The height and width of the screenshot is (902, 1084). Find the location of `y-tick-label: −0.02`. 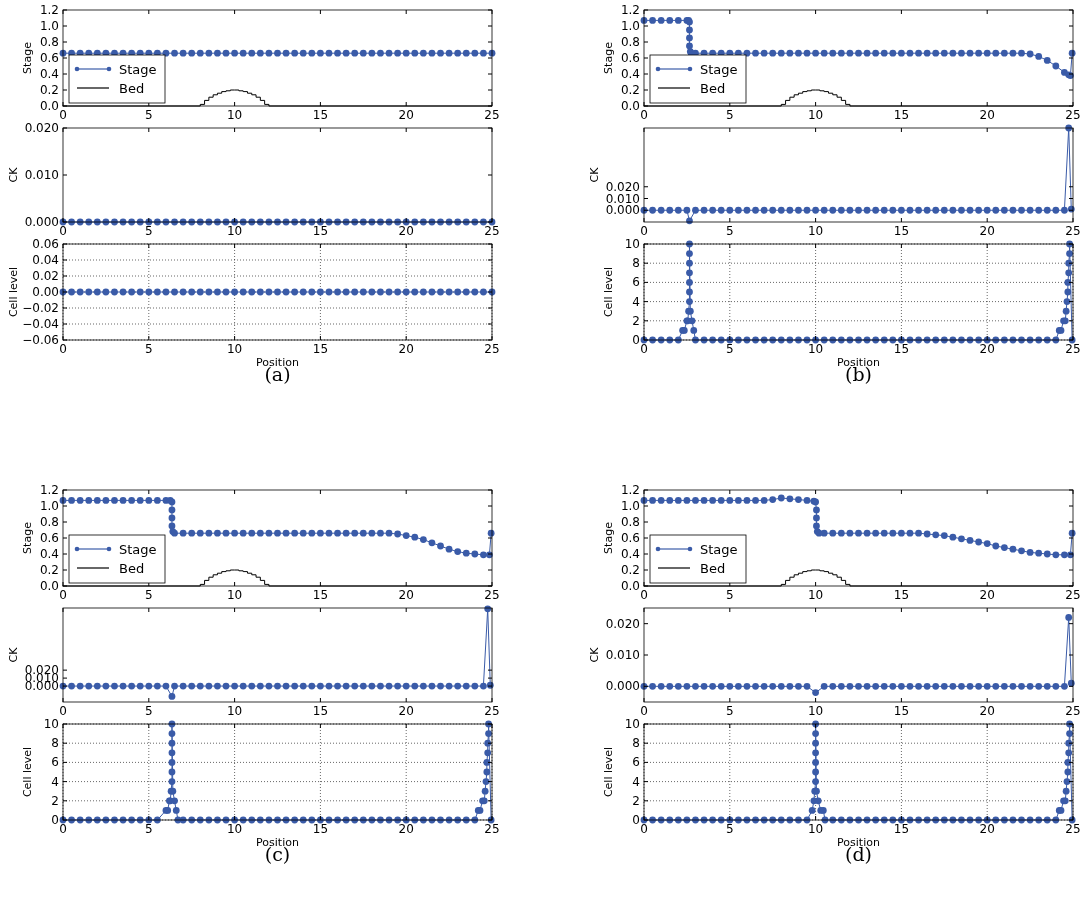

y-tick-label: −0.02 is located at coordinates (40, 308).